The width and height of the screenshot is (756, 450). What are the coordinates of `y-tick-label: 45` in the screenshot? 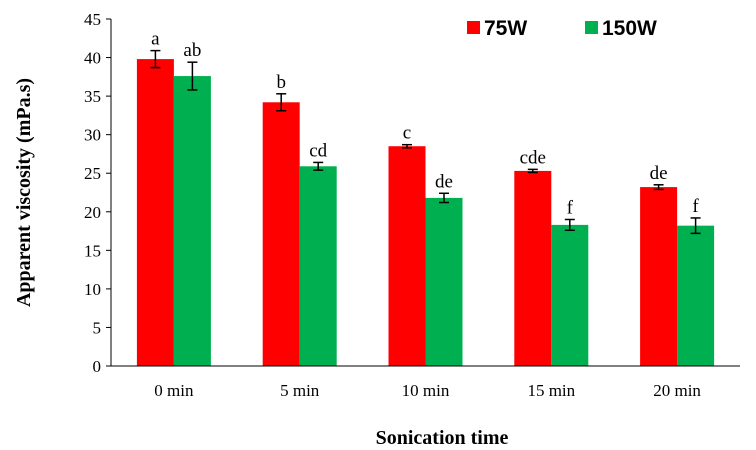 It's located at (92, 19).